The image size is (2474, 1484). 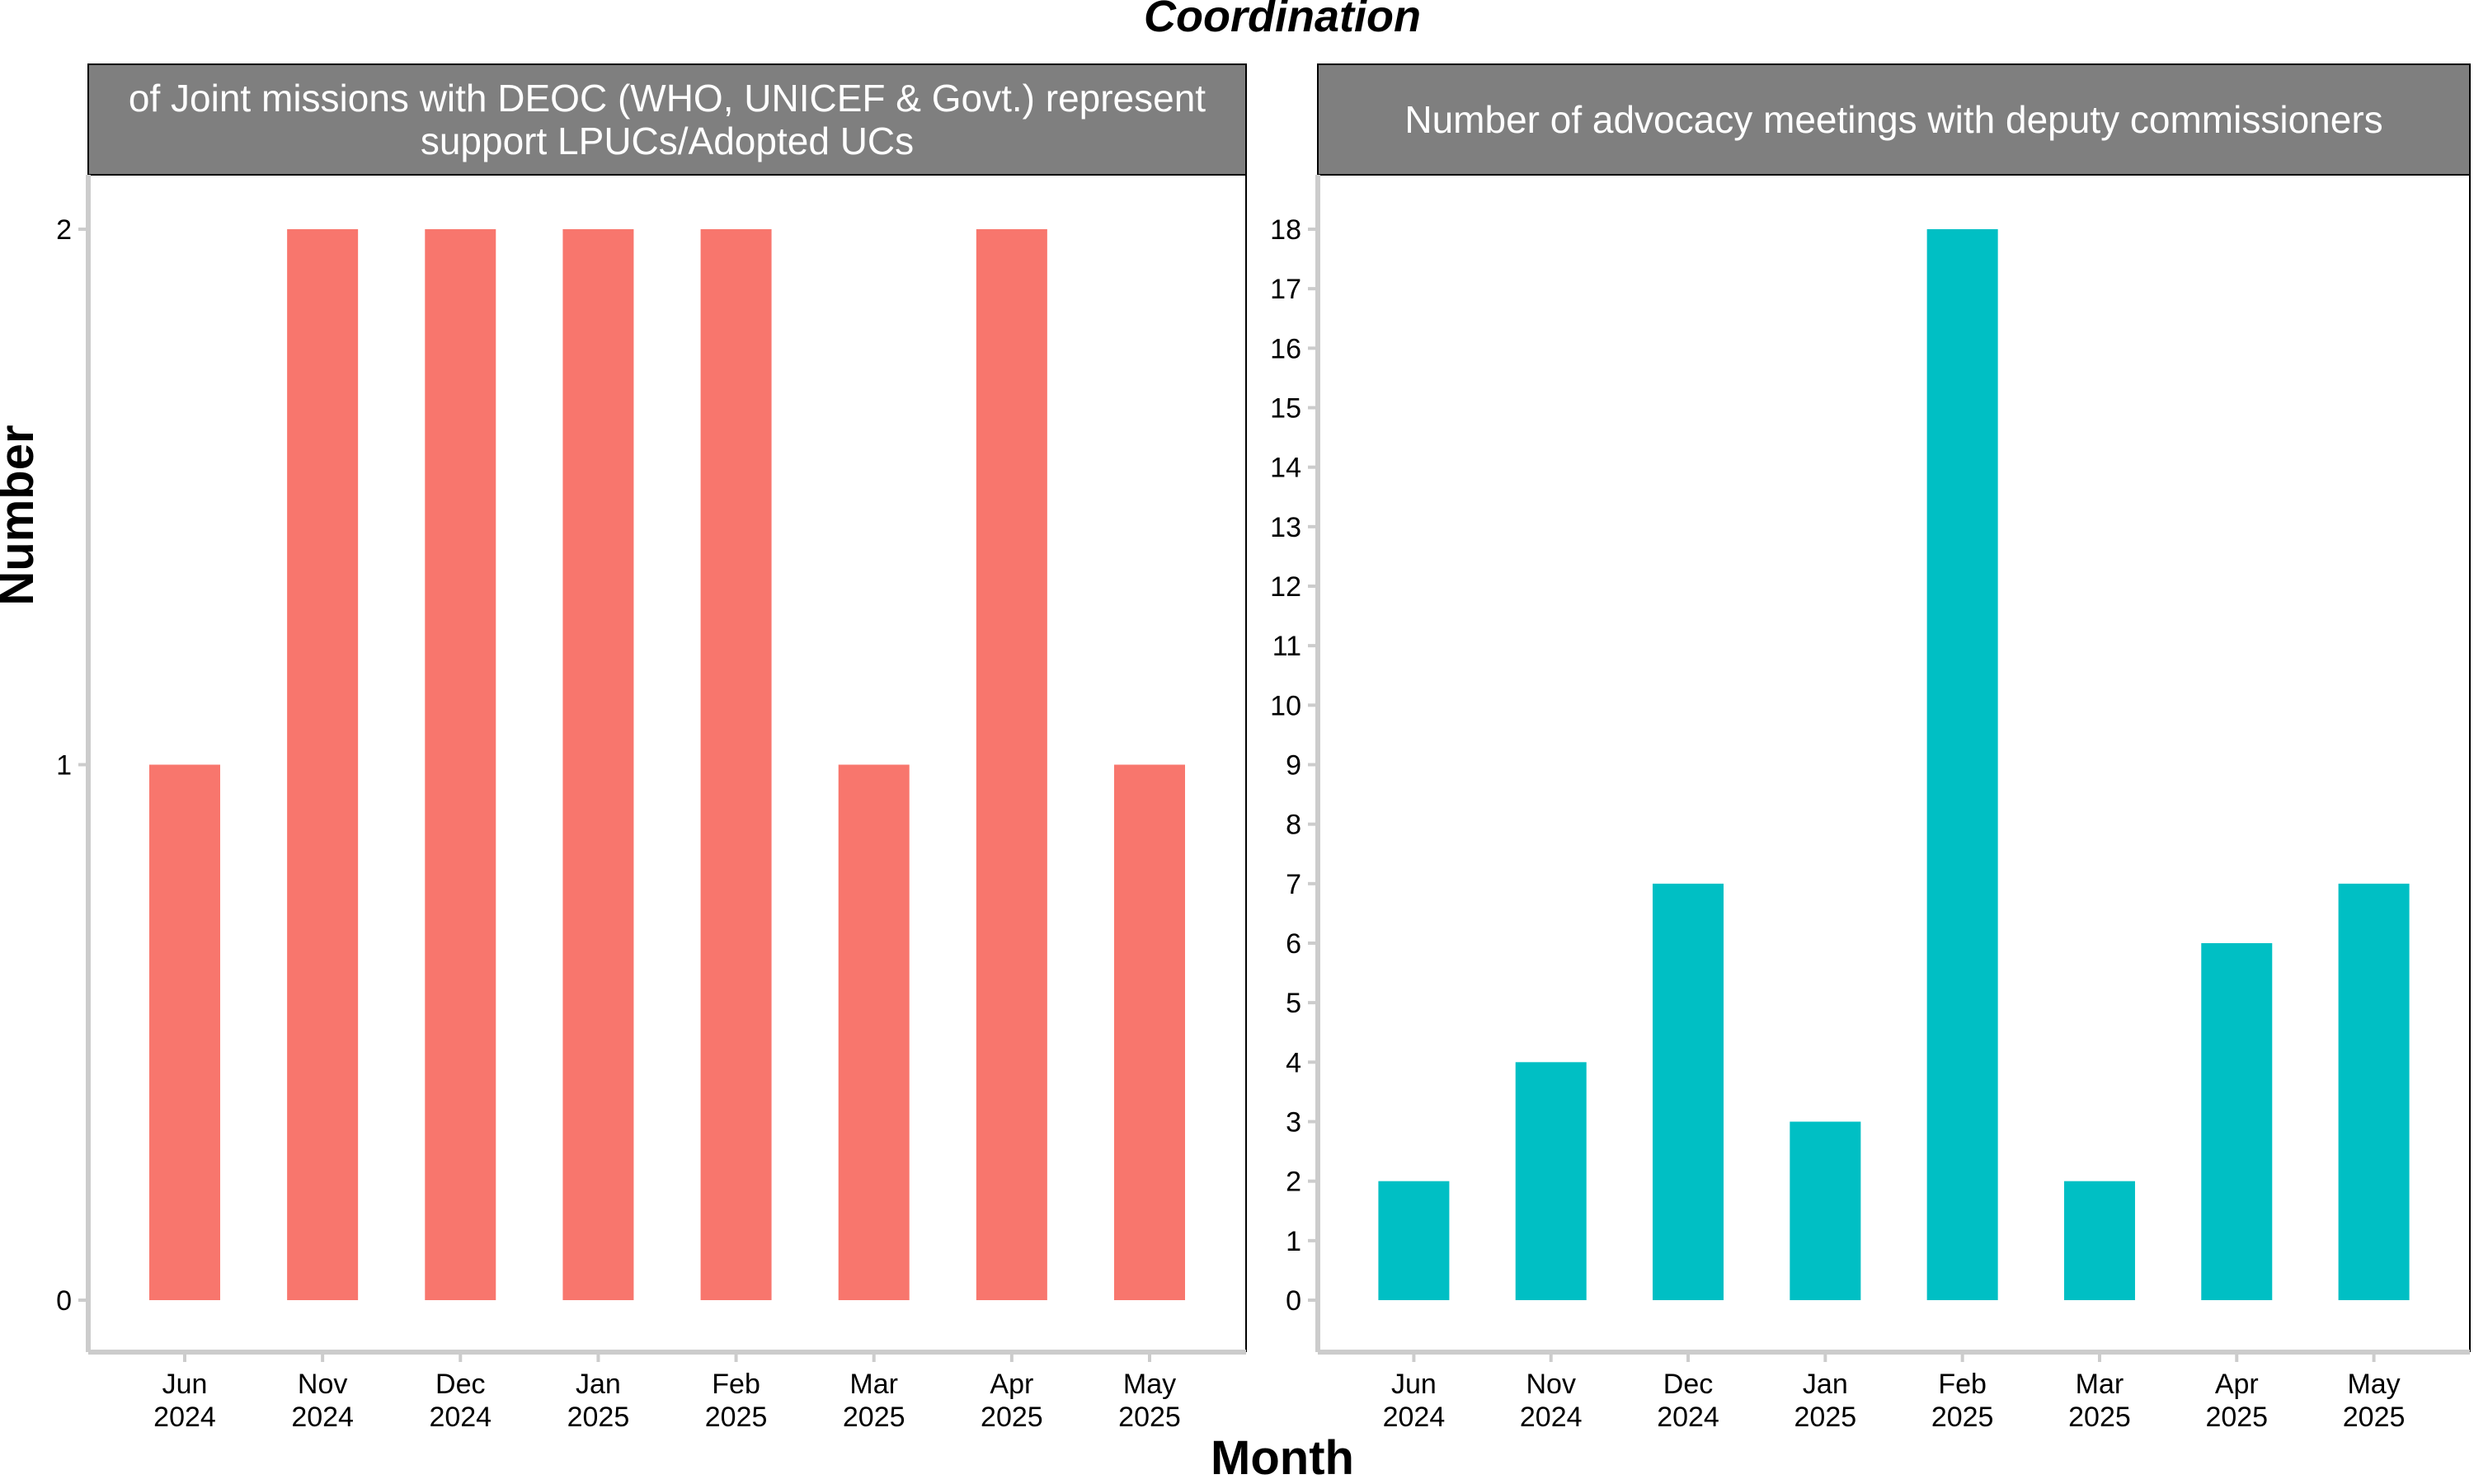 I want to click on y-tick-label: 14, so click(x=1285, y=468).